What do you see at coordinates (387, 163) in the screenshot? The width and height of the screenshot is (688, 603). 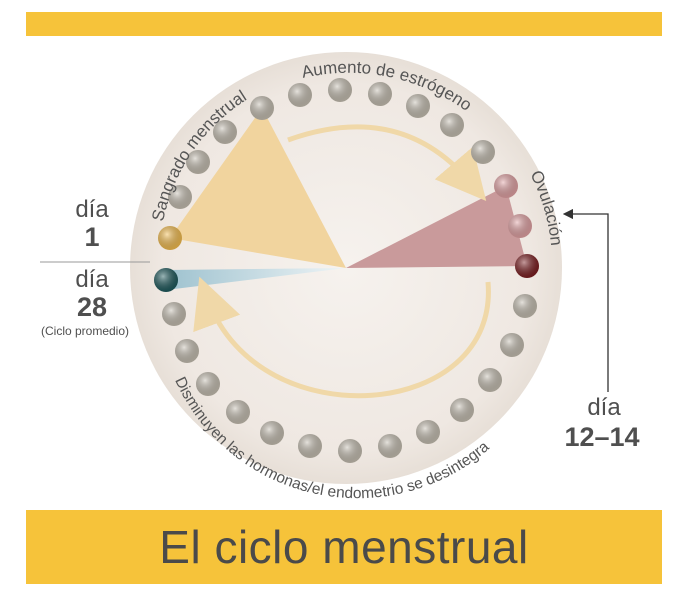 I see `rising-arrow` at bounding box center [387, 163].